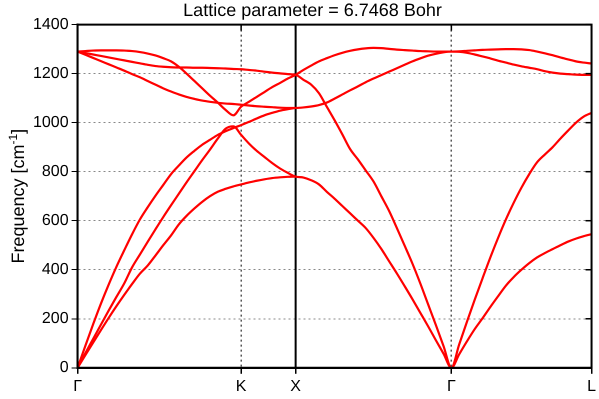 The width and height of the screenshot is (599, 399). Describe the element at coordinates (55, 319) in the screenshot. I see `y-tick-label: 200` at that location.